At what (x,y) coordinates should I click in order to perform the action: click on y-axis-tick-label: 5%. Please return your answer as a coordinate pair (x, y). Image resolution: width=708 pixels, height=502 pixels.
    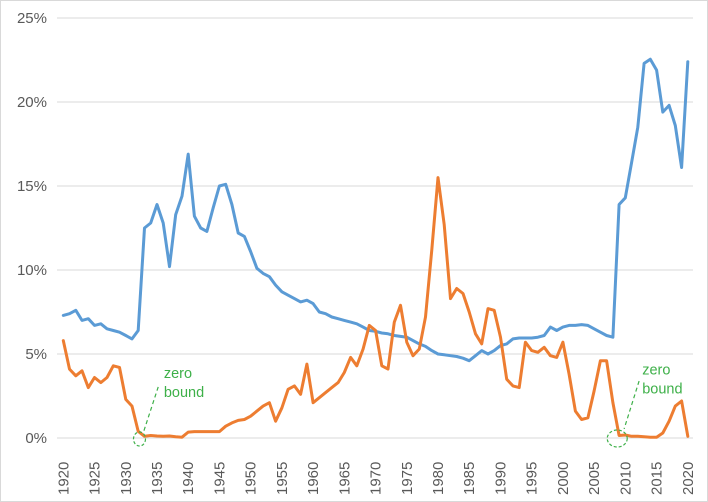
    Looking at the image, I should click on (36, 354).